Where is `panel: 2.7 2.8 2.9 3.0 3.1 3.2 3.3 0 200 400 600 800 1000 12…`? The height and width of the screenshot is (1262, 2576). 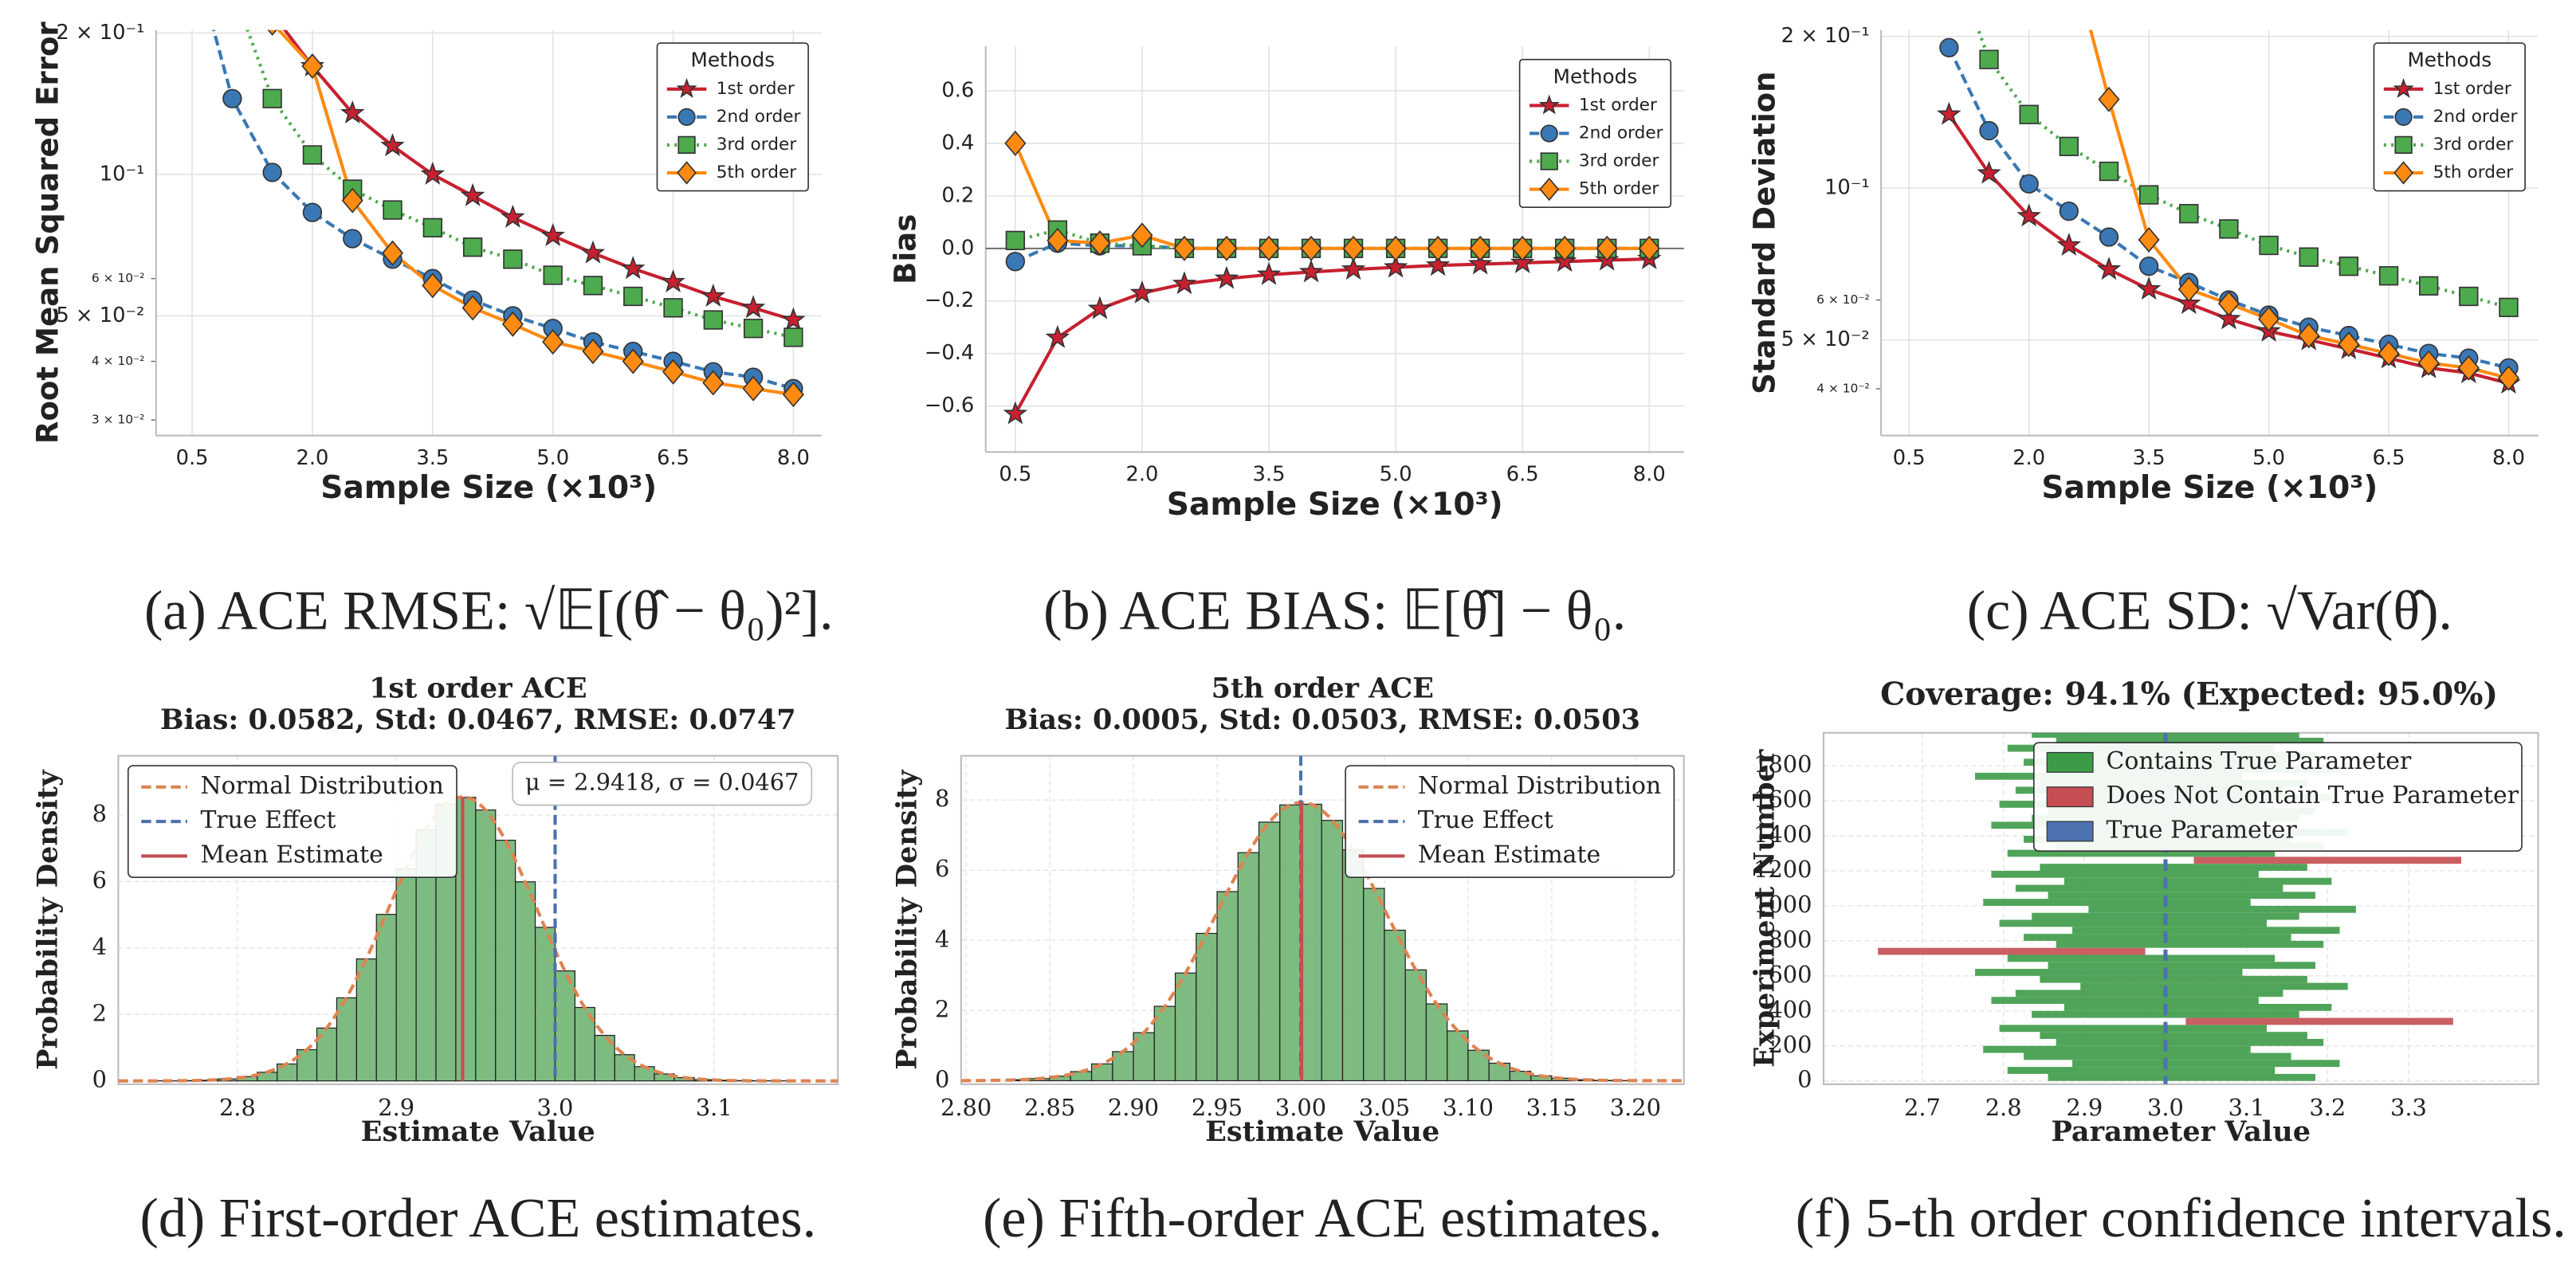
panel: 2.7 2.8 2.9 3.0 3.1 3.2 3.3 0 200 400 600 800 1000 12… is located at coordinates (2157, 963).